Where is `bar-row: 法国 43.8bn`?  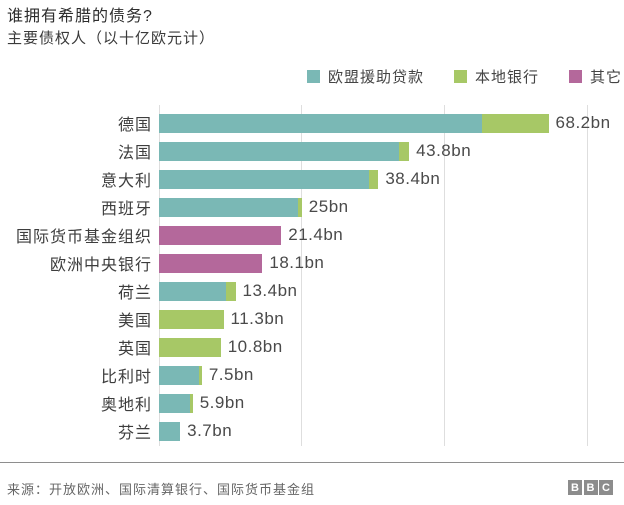 bar-row: 法国 43.8bn is located at coordinates (312, 151).